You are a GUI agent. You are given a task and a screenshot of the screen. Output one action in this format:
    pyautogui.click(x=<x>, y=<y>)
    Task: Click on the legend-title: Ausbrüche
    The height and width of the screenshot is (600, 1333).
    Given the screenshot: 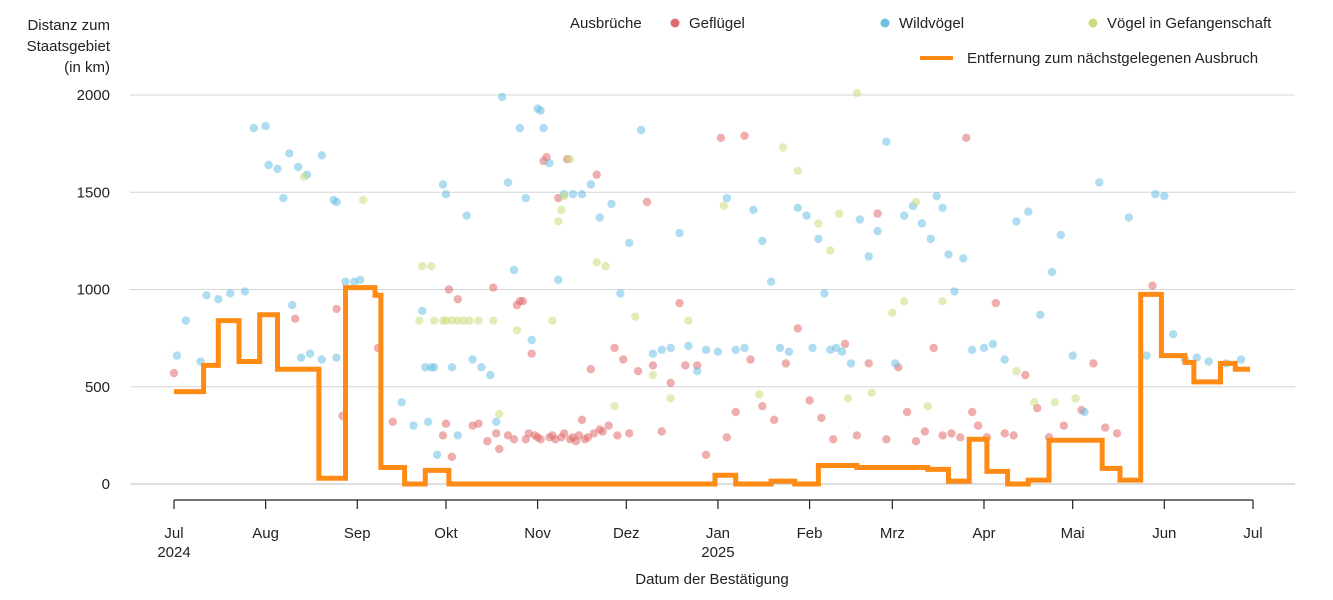 What is the action you would take?
    pyautogui.click(x=606, y=23)
    